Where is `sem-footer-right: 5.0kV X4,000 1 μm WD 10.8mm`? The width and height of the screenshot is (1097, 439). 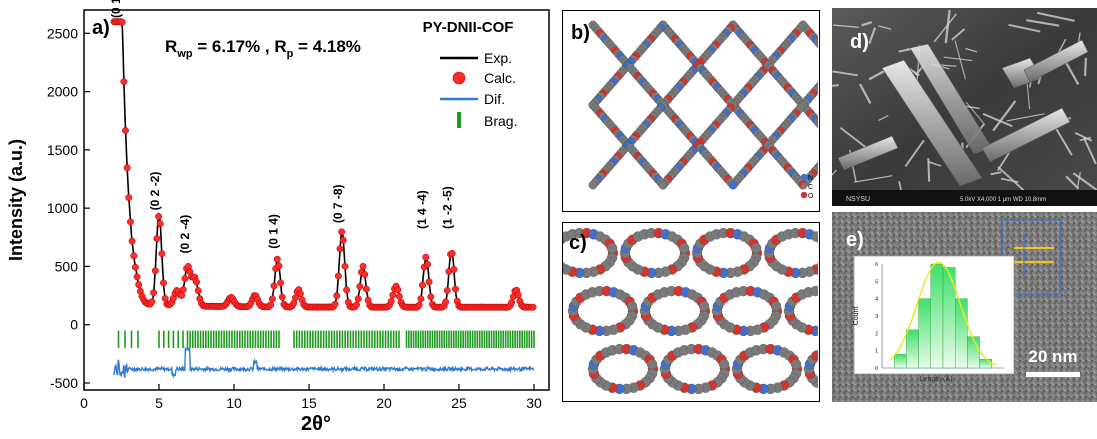
sem-footer-right: 5.0kV X4,000 1 μm WD 10.8mm is located at coordinates (1003, 200).